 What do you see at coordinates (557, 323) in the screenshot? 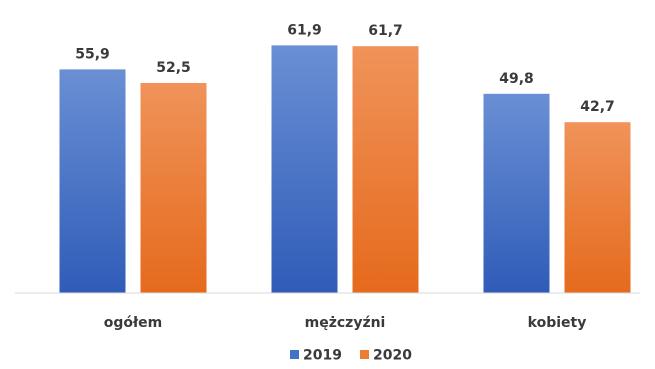
I see `category-label-2: kobiety` at bounding box center [557, 323].